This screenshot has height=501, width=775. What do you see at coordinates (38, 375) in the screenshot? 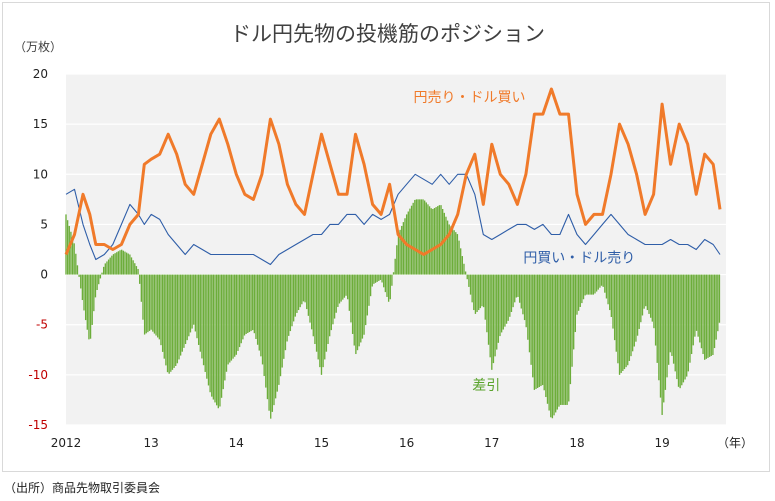
I see `y-tick-label: -10` at bounding box center [38, 375].